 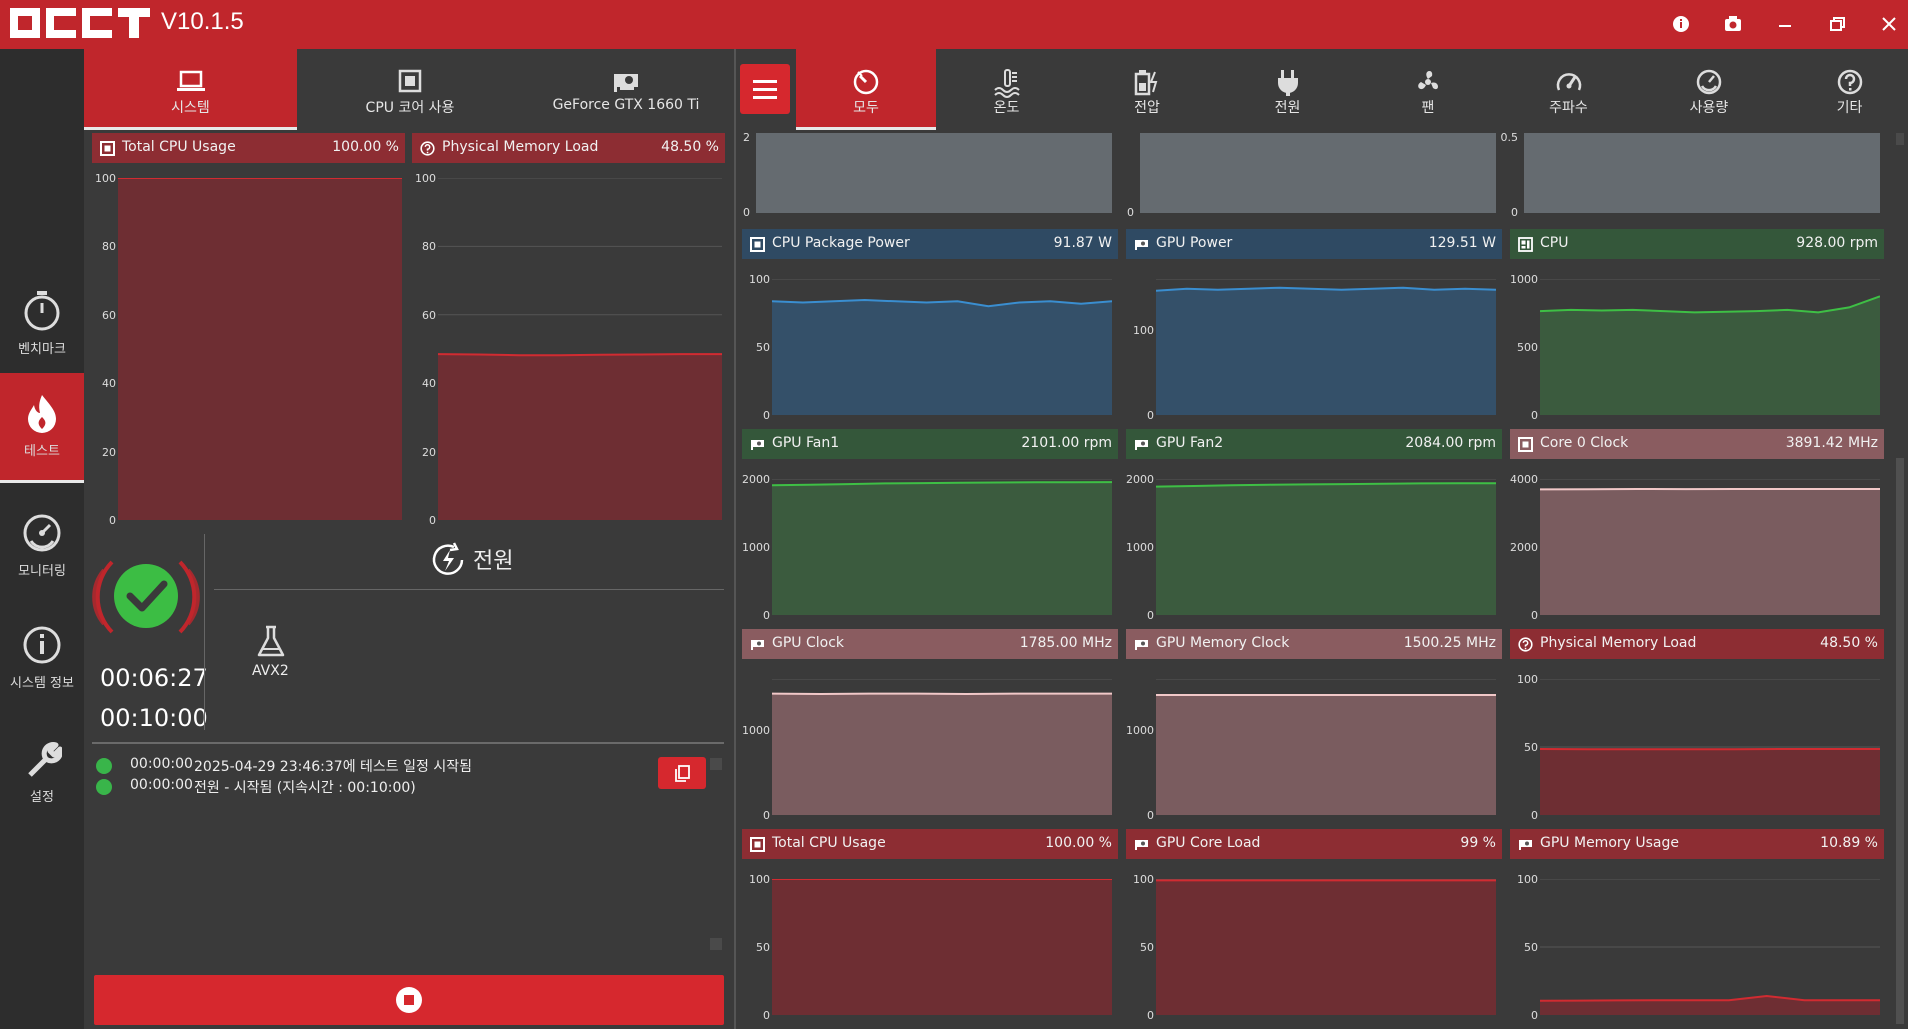 What do you see at coordinates (1697, 844) in the screenshot?
I see `graph-header-gpu-memory-usage: GPU Memory Usage 10.89 %` at bounding box center [1697, 844].